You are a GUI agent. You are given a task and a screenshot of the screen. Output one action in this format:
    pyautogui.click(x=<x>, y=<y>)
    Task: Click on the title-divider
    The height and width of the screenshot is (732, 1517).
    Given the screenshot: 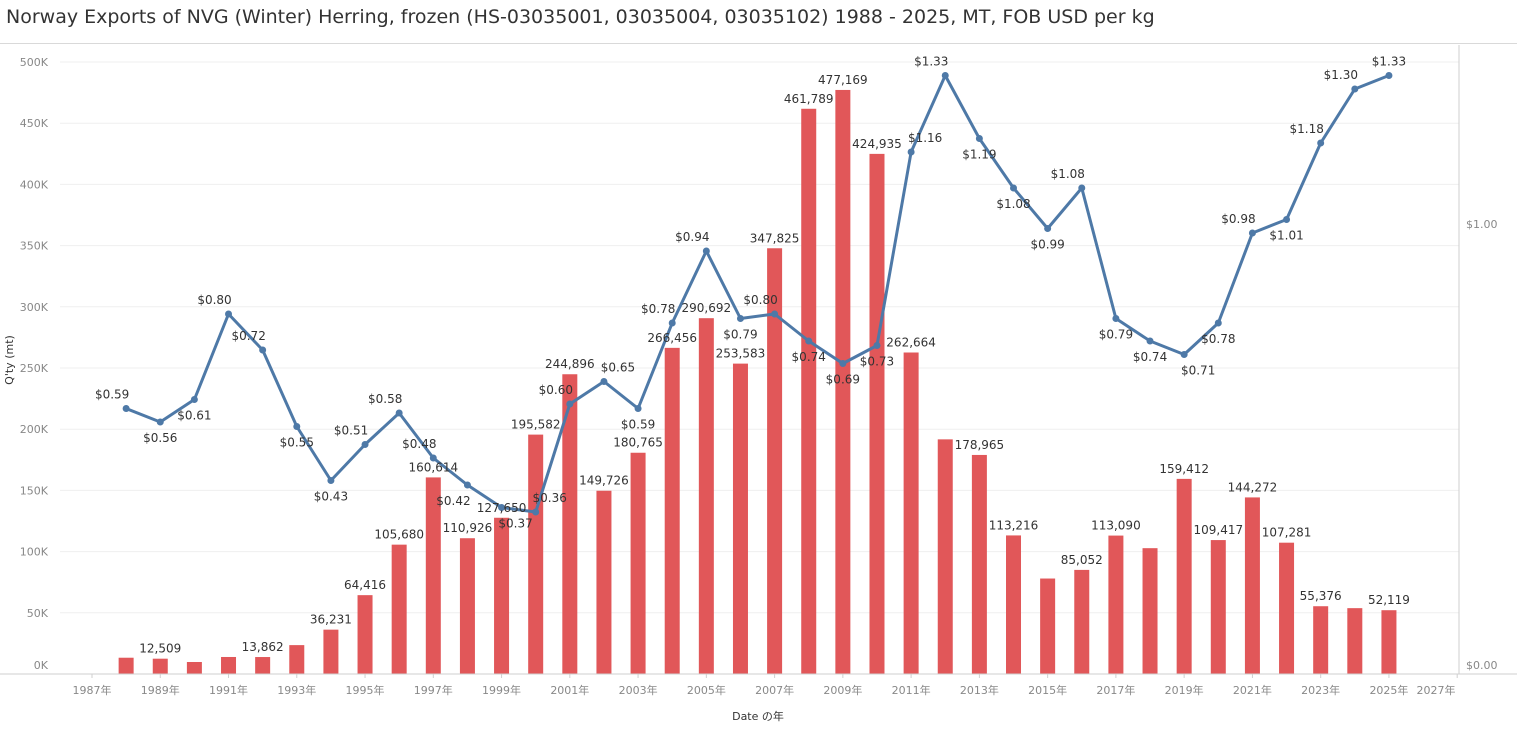 What is the action you would take?
    pyautogui.click(x=758, y=43)
    